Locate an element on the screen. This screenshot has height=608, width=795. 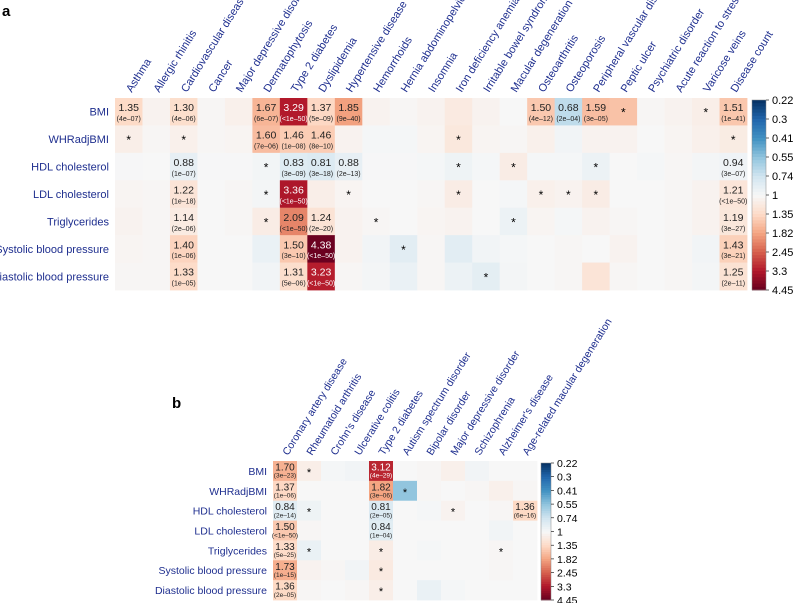
cell-pvalue-label: (5e–06) is located at coordinates (294, 284).